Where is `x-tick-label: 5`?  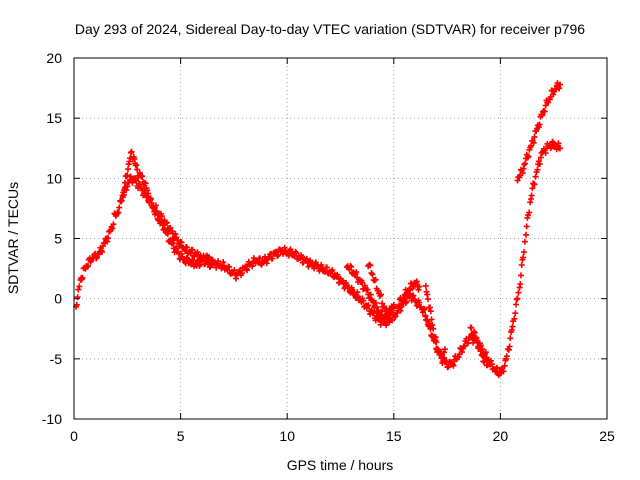
x-tick-label: 5 is located at coordinates (181, 436).